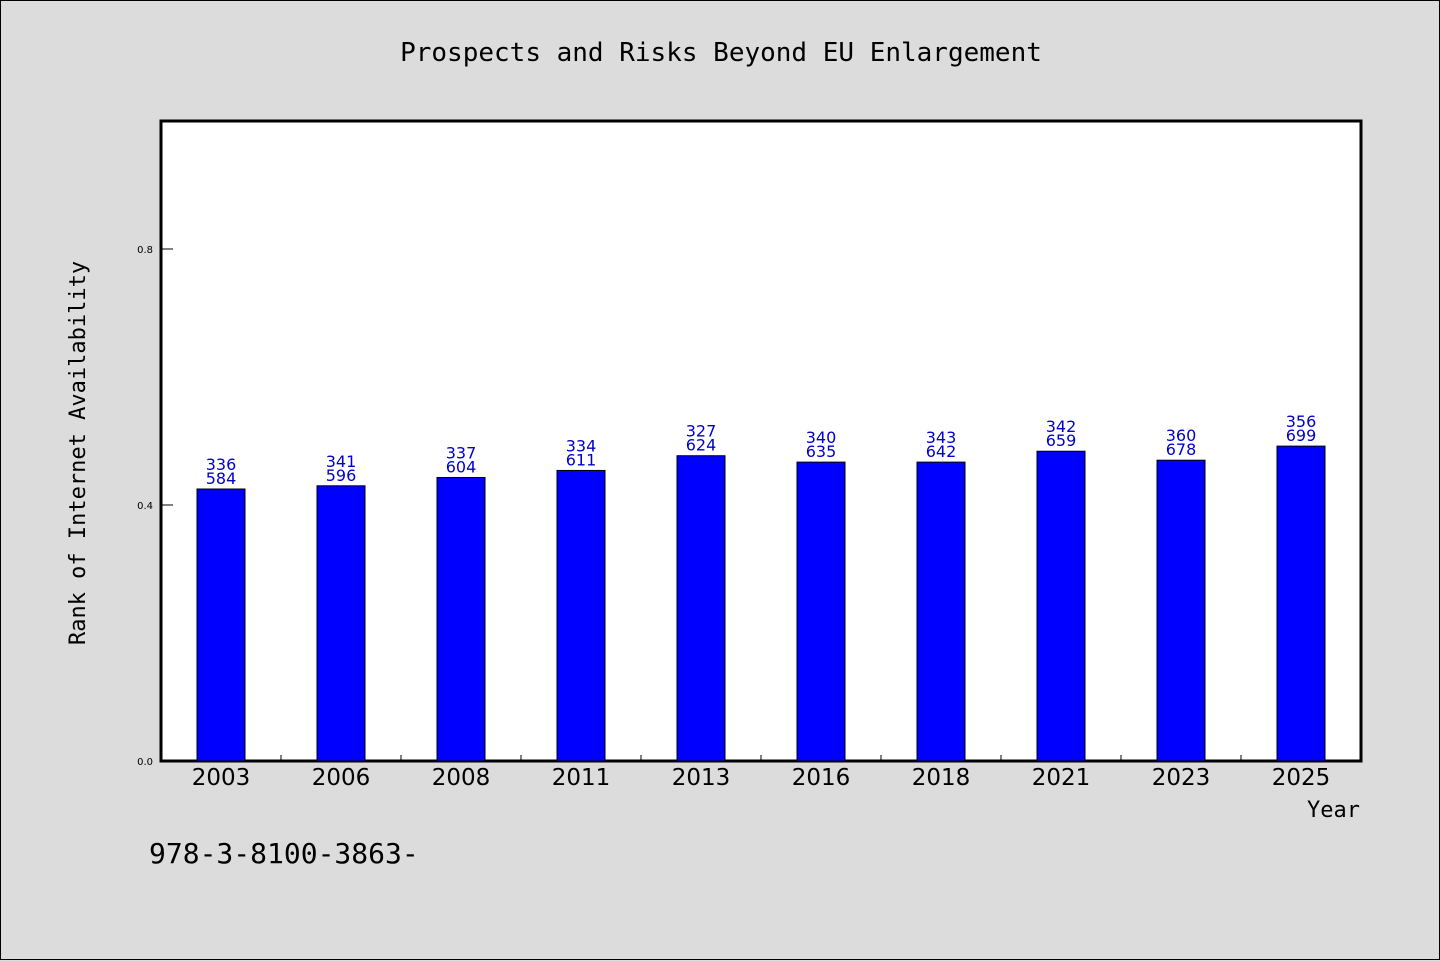 This screenshot has height=961, width=1440. Describe the element at coordinates (461, 452) in the screenshot. I see `data-label-top: 337` at that location.